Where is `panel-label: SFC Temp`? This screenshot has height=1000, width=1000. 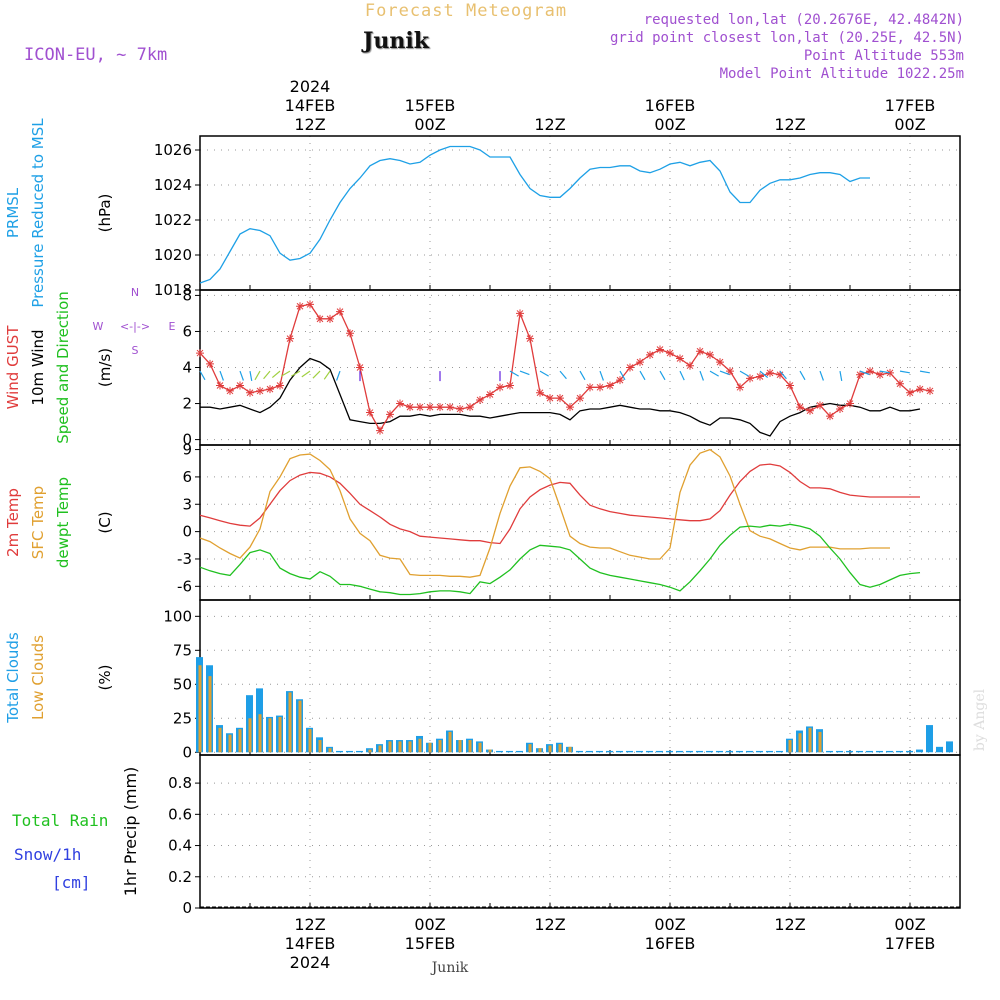 panel-label: SFC Temp is located at coordinates (38, 522).